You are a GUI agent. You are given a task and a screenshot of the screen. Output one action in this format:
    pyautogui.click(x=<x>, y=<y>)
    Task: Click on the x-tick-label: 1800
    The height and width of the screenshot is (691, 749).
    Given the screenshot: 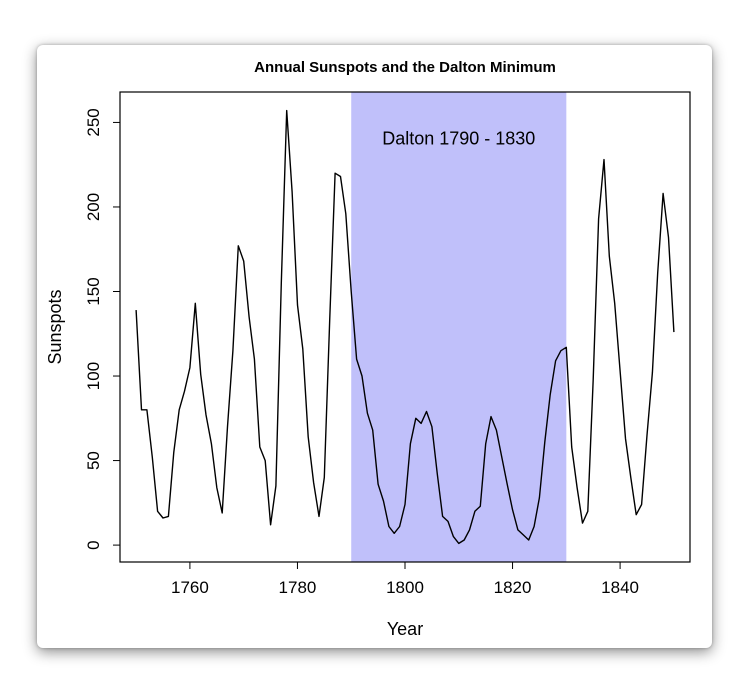 What is the action you would take?
    pyautogui.click(x=405, y=587)
    